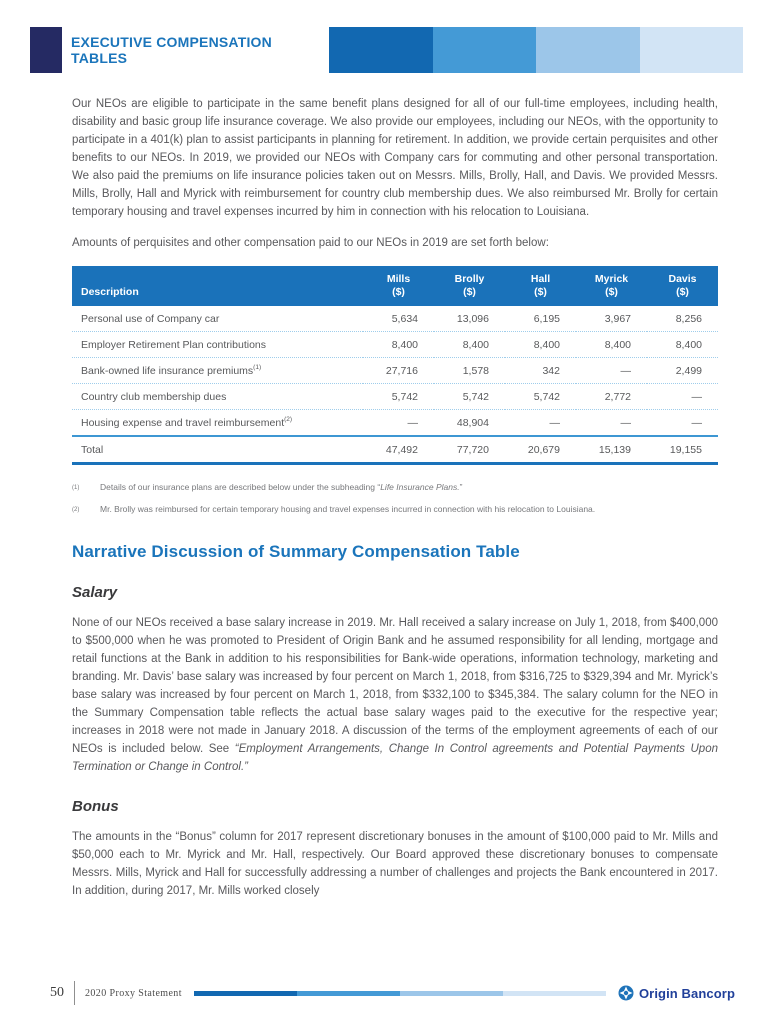 This screenshot has width=768, height=1027. What do you see at coordinates (217, 370) in the screenshot?
I see `row-label: Bank-owned life insurance premiums(1)` at bounding box center [217, 370].